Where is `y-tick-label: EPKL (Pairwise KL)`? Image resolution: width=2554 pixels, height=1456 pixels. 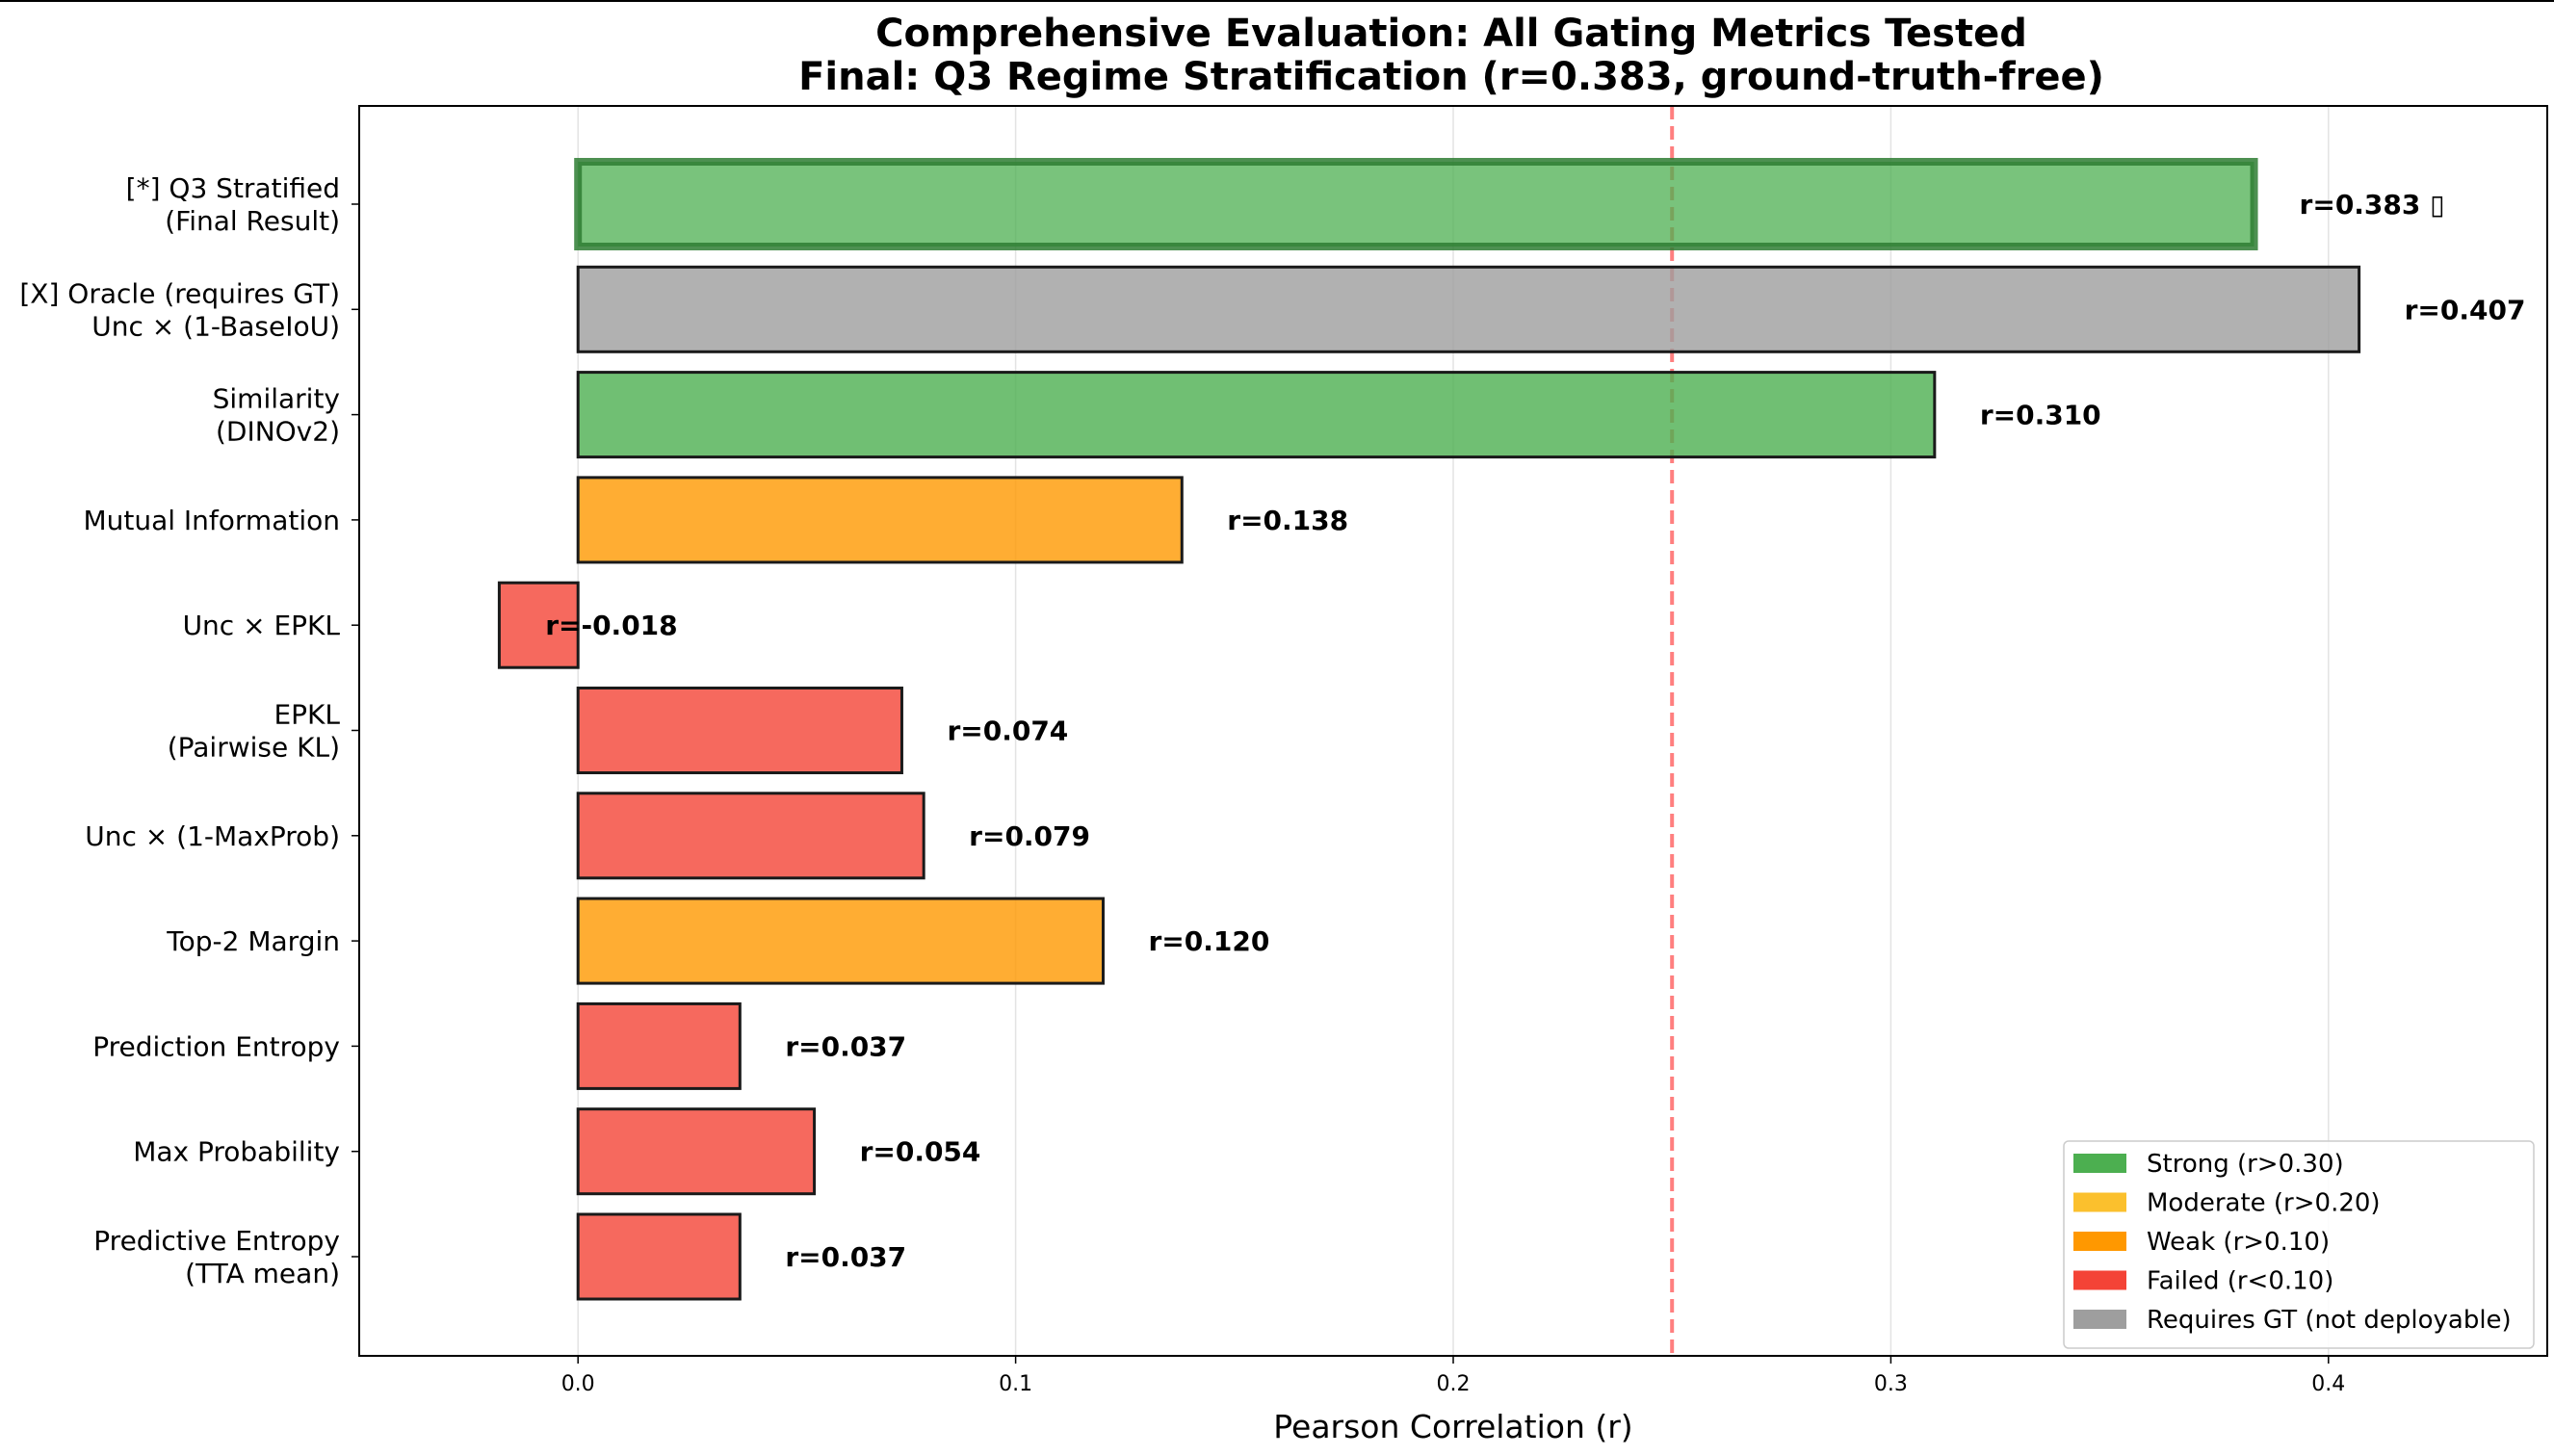 y-tick-label: EPKL (Pairwise KL) is located at coordinates (254, 731).